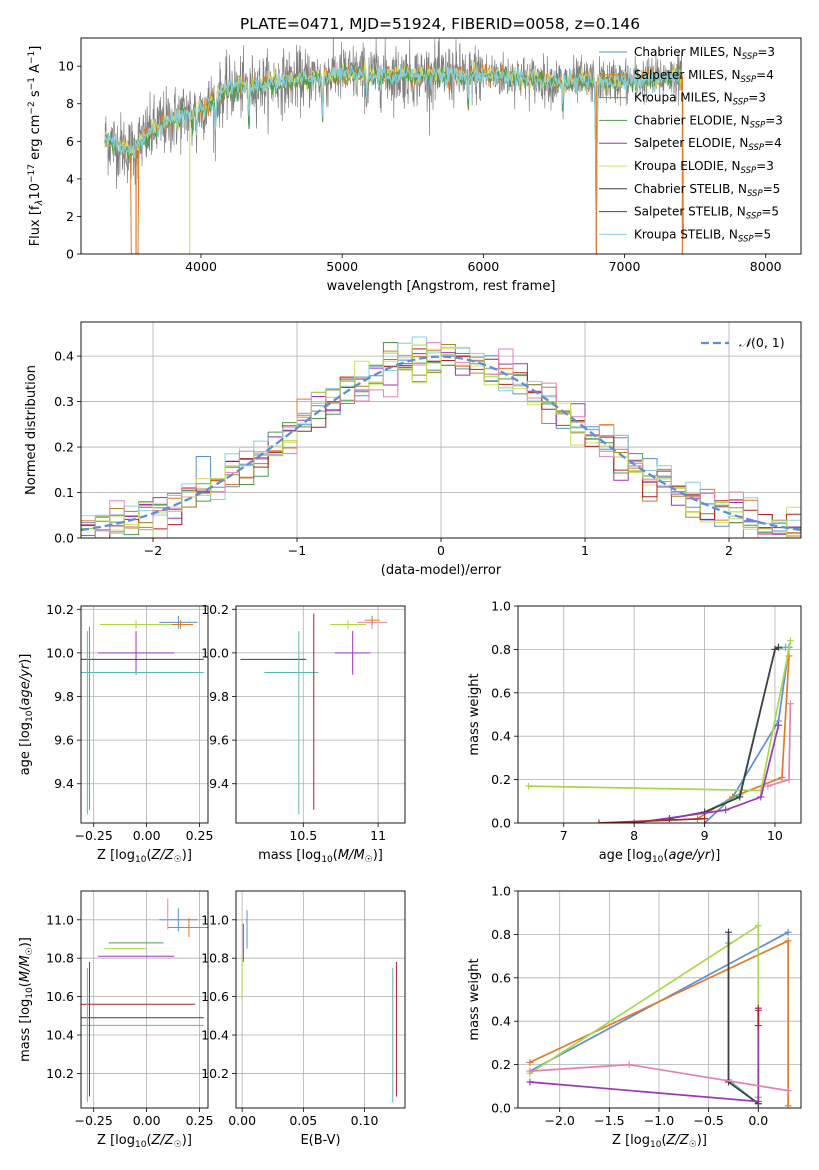  I want to click on x-tick-label: 4000, so click(201, 266).